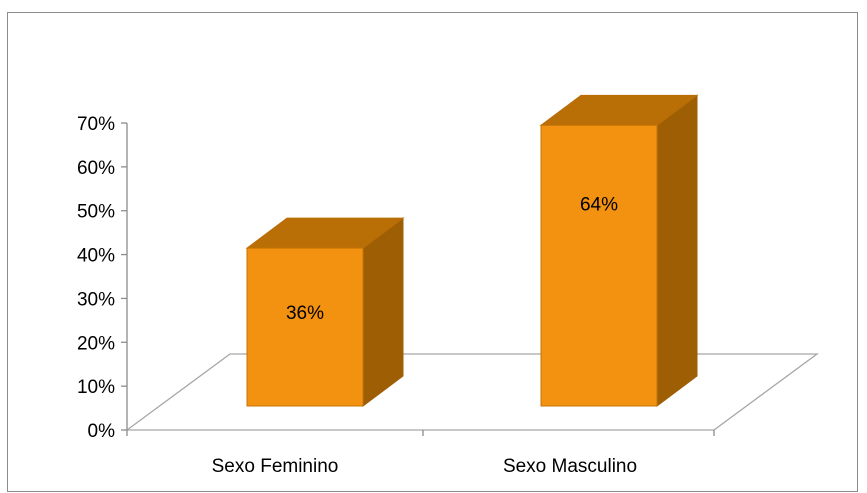 This screenshot has width=867, height=493. What do you see at coordinates (96, 387) in the screenshot?
I see `y-tick-label: 10%` at bounding box center [96, 387].